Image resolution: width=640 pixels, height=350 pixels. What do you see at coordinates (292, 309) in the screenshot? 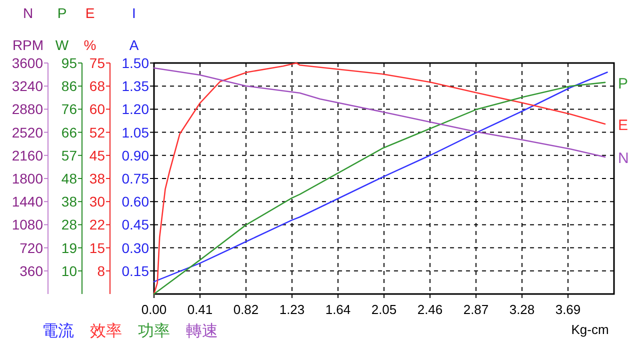
I see `x-tick-label: 1.23` at bounding box center [292, 309].